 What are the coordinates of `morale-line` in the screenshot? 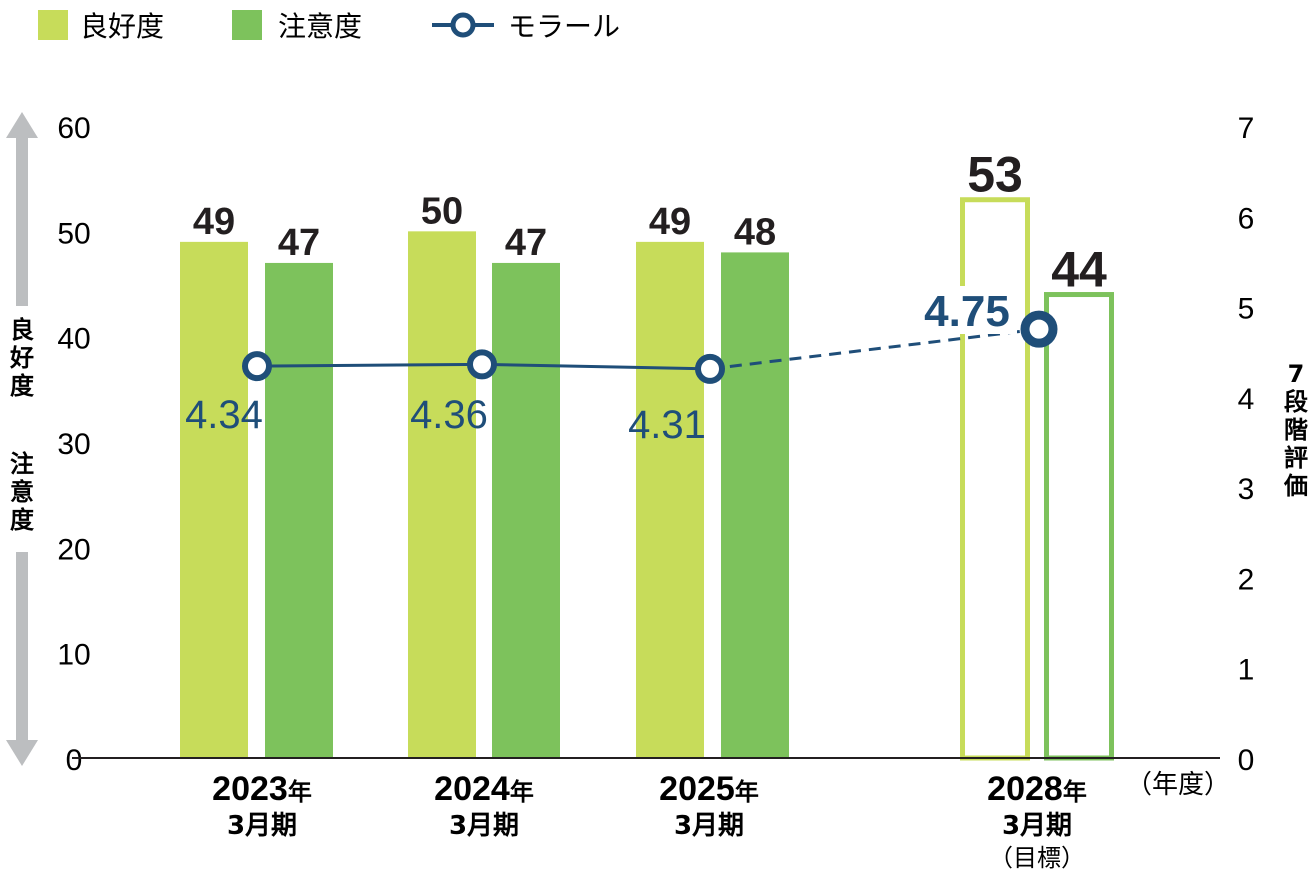 It's located at (650, 347).